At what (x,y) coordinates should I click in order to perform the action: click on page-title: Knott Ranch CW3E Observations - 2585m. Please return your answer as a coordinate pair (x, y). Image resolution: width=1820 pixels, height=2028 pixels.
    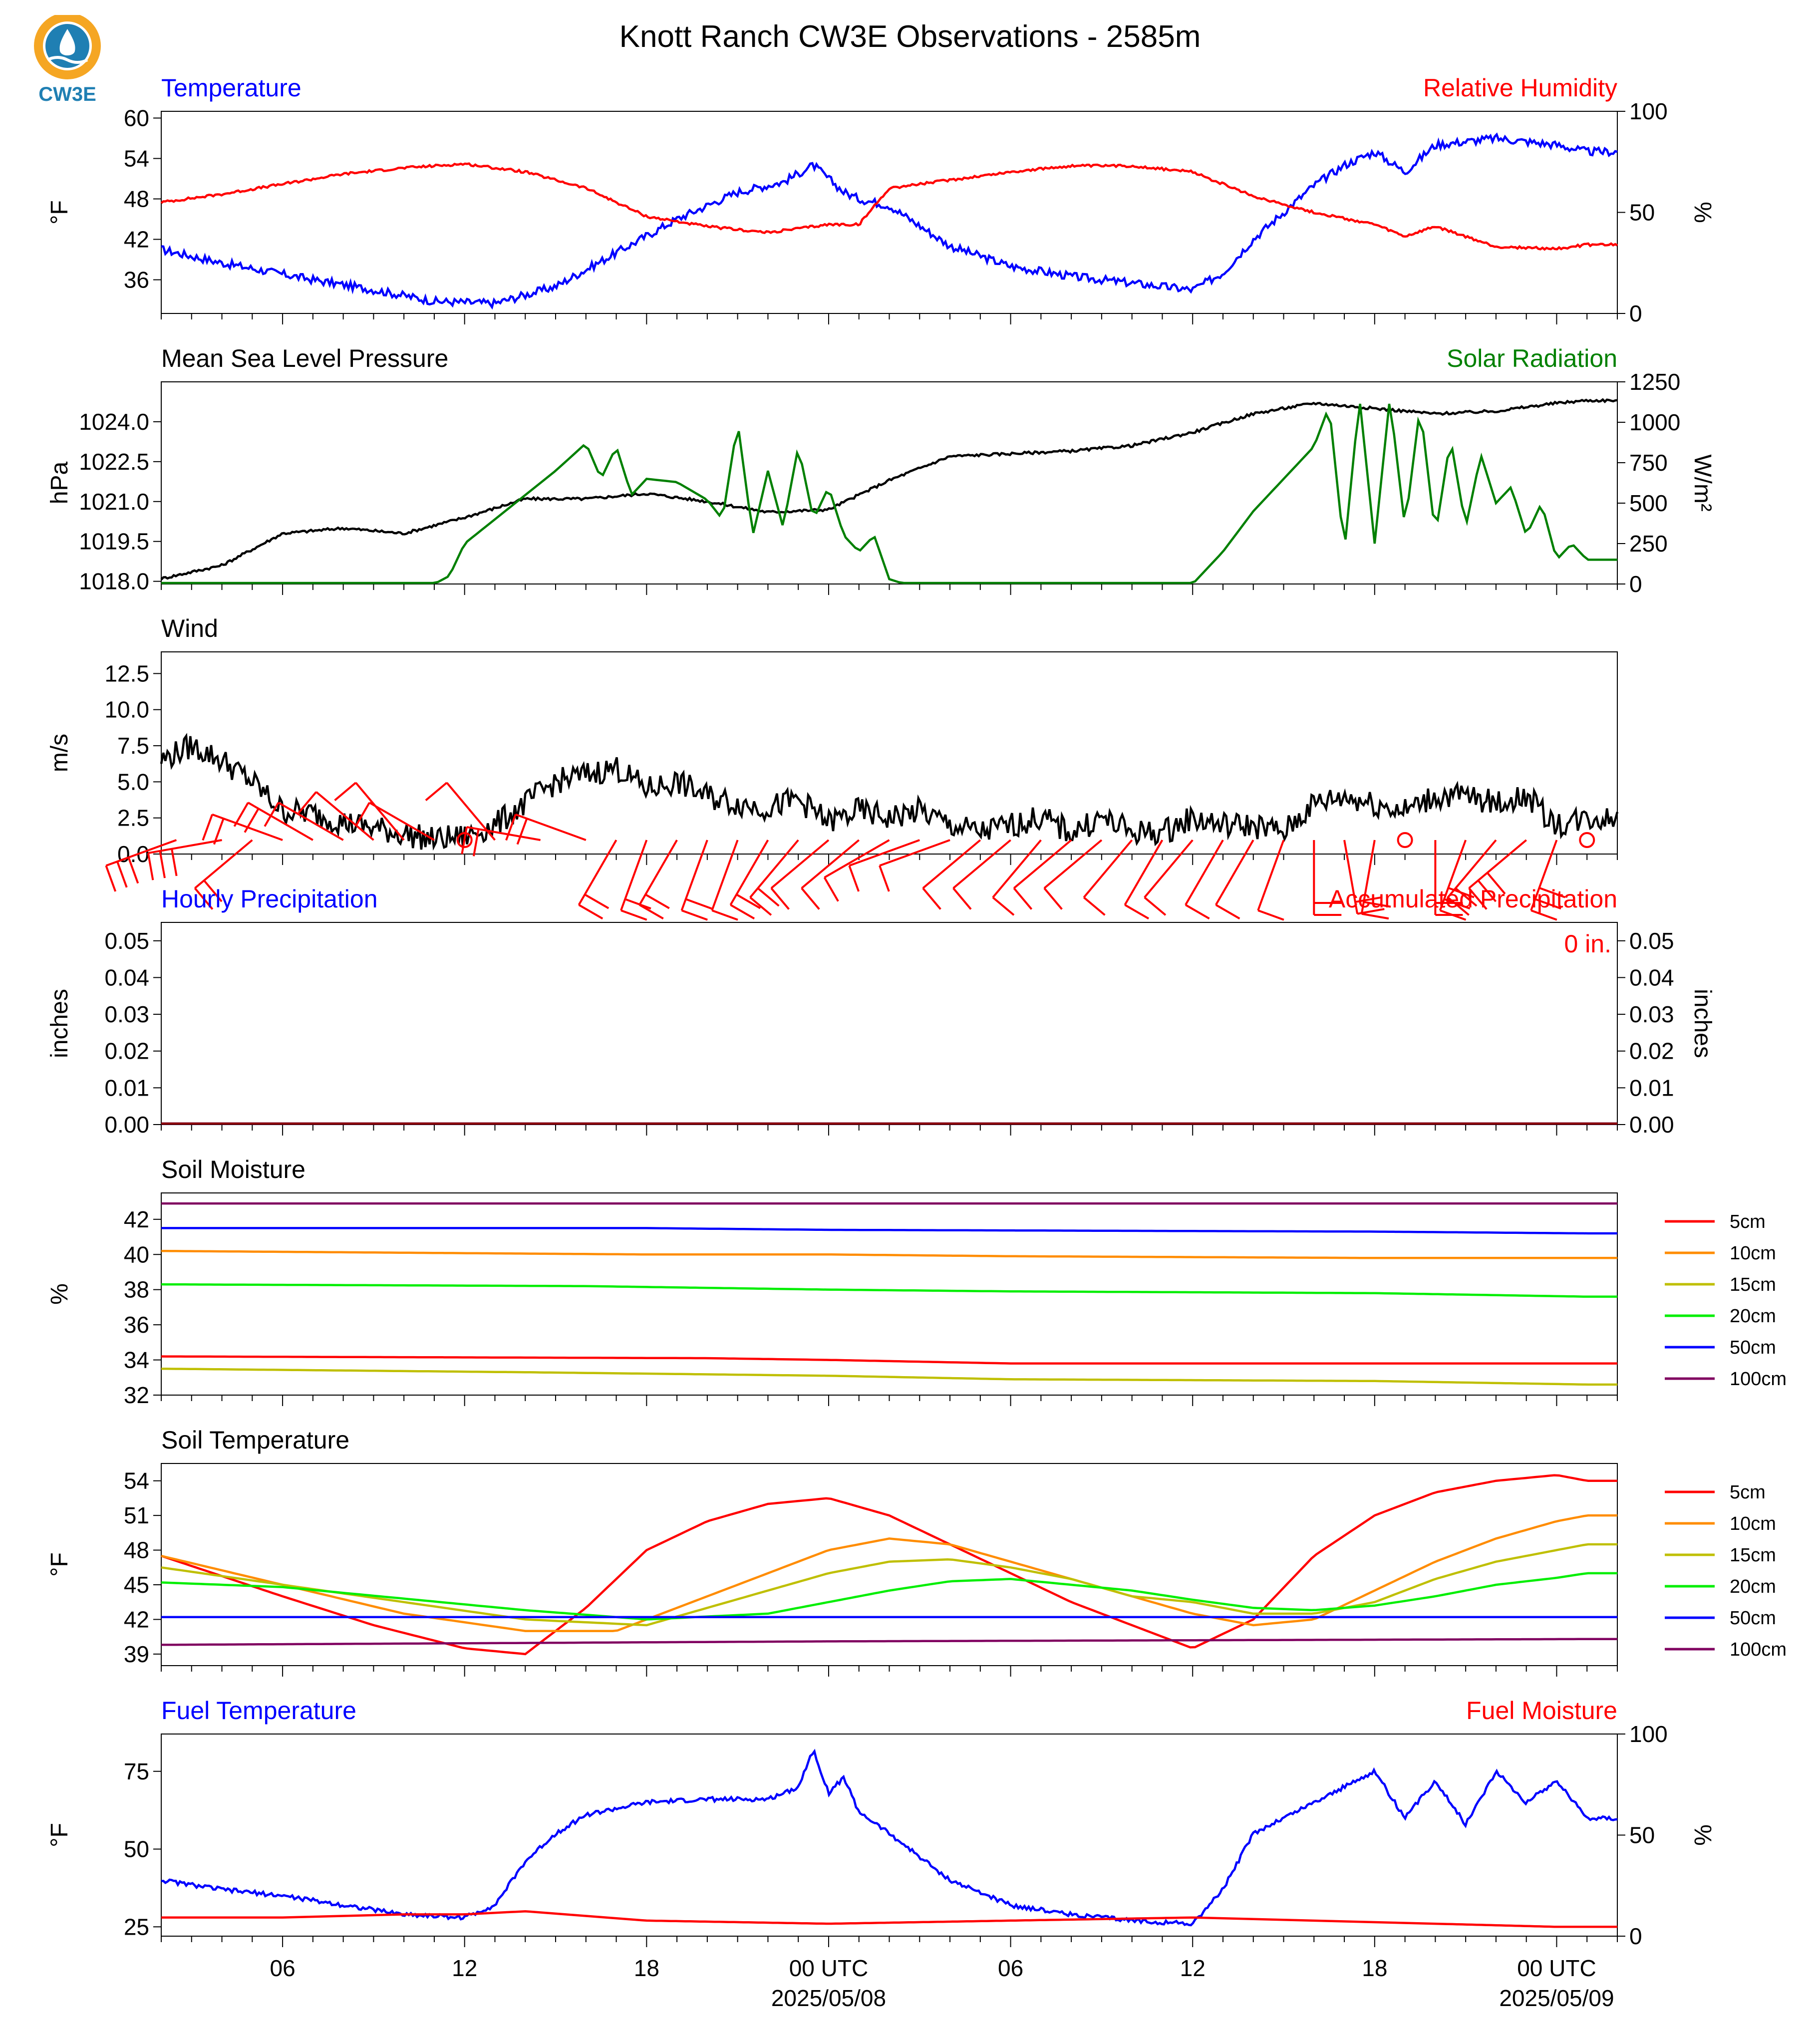
    Looking at the image, I should click on (910, 36).